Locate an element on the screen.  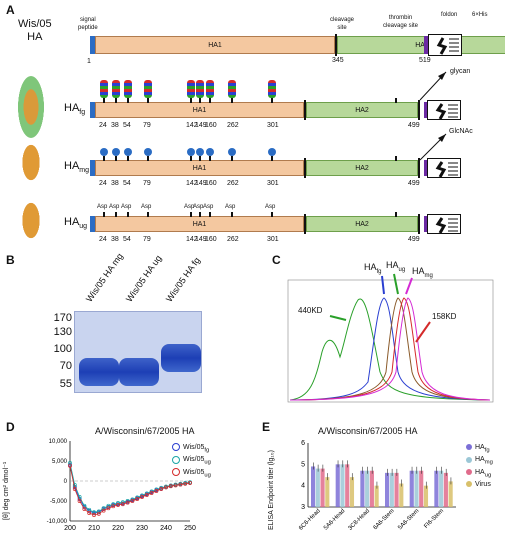
y-tick-label: -5,000 is located at coordinates (59, 502).